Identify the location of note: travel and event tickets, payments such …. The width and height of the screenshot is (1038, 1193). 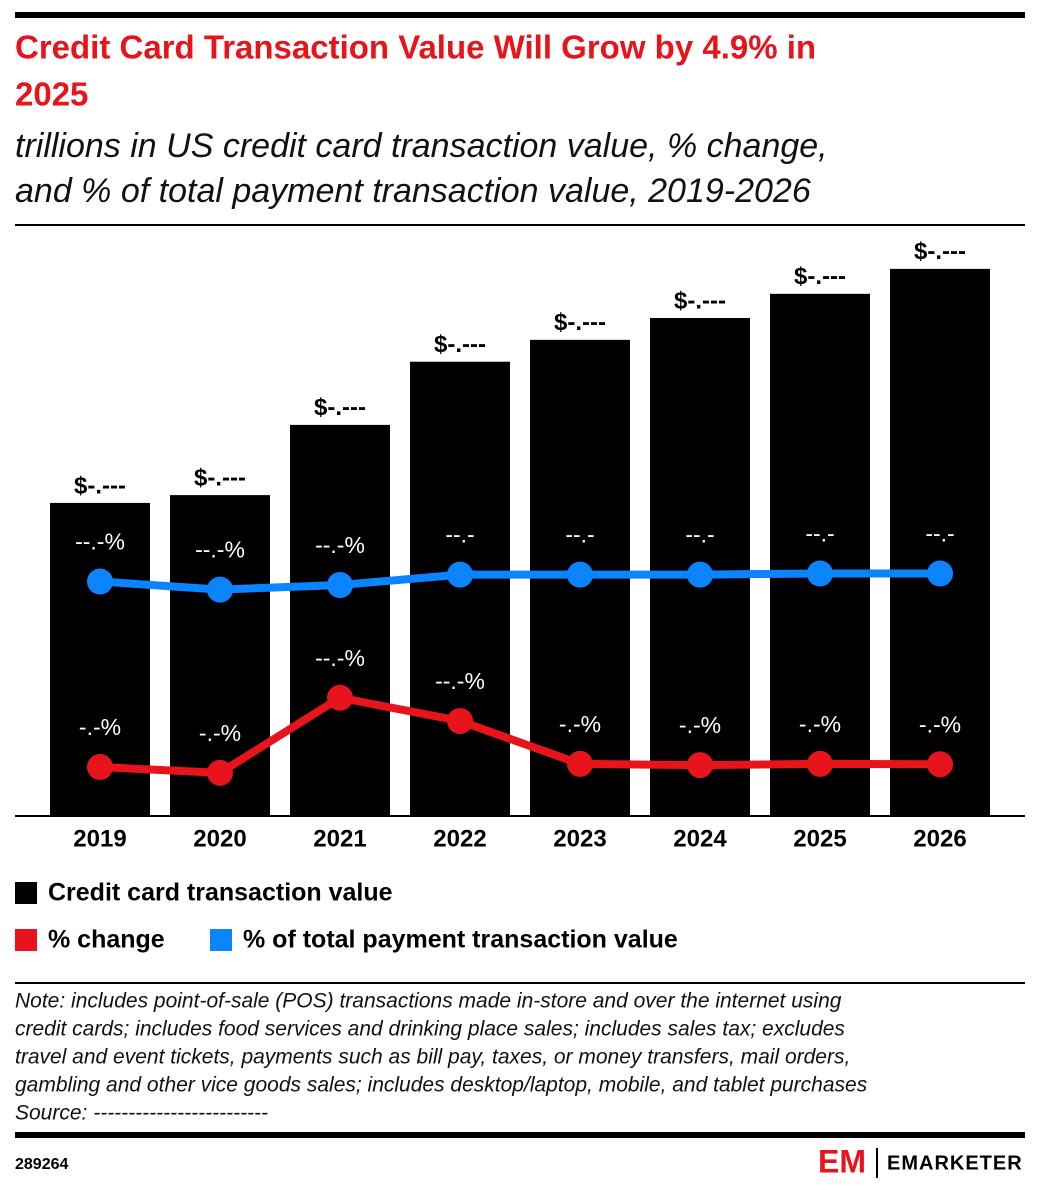
(432, 1057).